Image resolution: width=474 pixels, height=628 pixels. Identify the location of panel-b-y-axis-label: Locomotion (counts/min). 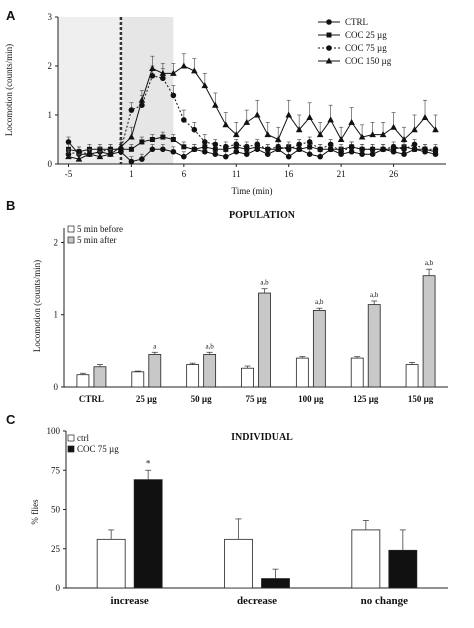
(37, 306).